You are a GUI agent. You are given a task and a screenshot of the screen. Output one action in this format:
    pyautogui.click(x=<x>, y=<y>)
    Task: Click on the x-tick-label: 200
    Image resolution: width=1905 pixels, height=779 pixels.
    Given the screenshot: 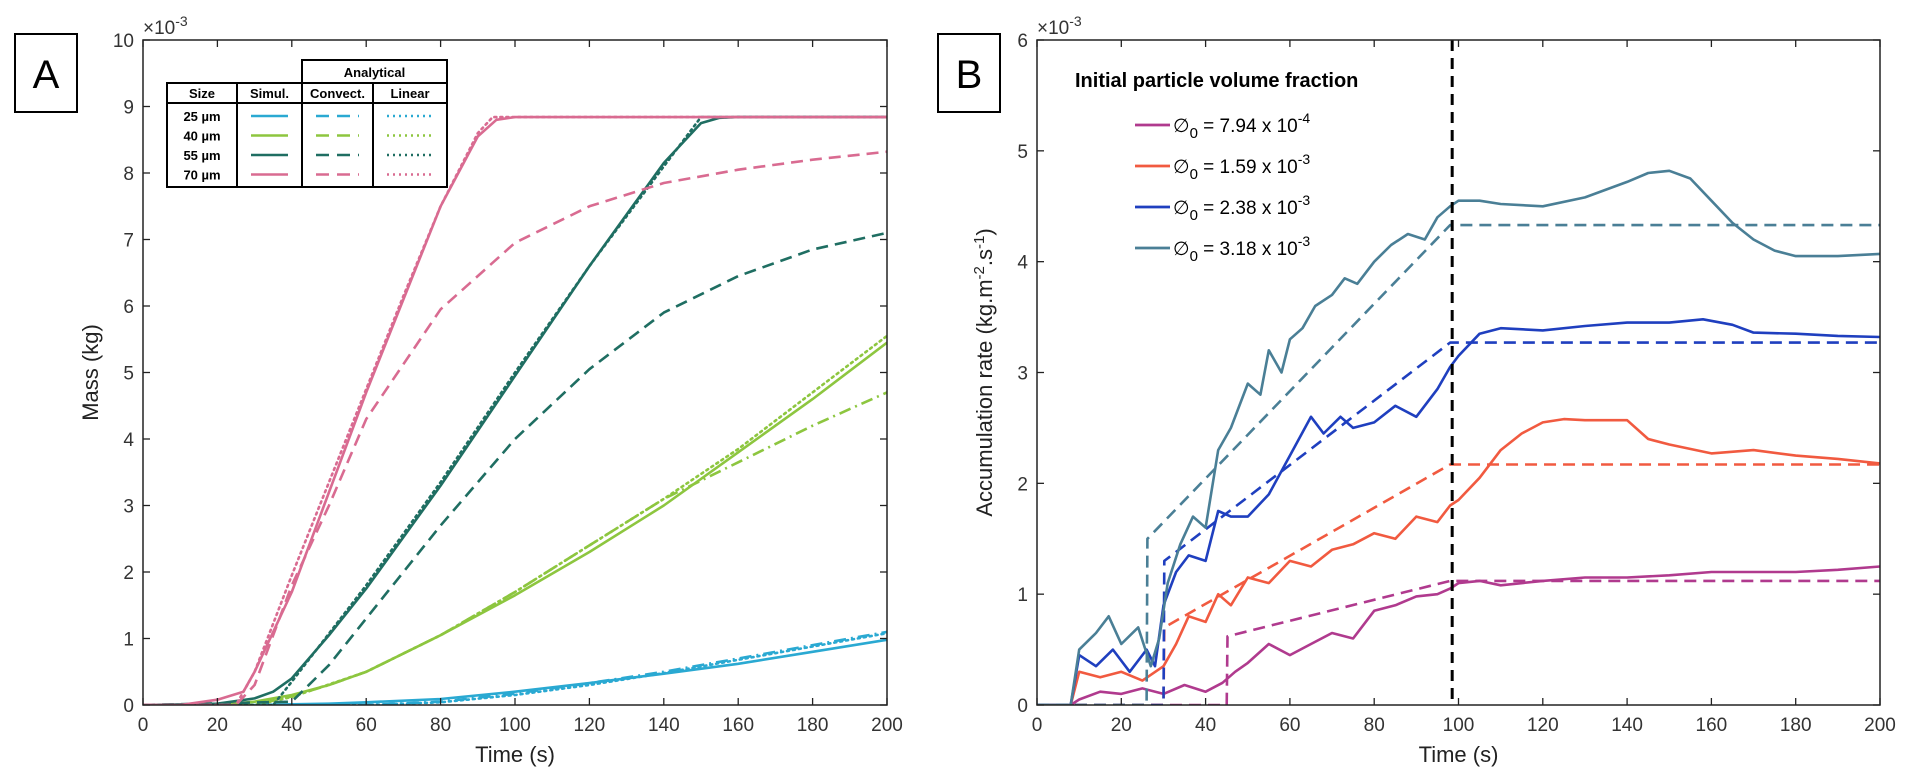 What is the action you would take?
    pyautogui.click(x=887, y=725)
    